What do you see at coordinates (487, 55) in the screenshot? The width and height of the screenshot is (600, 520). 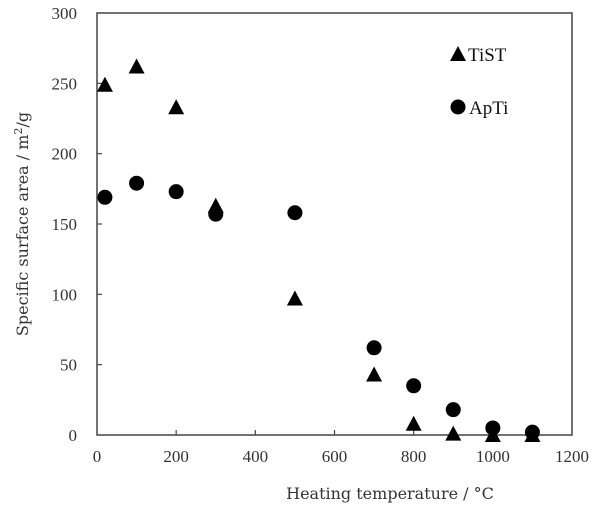 I see `legend-label-tist: TiST` at bounding box center [487, 55].